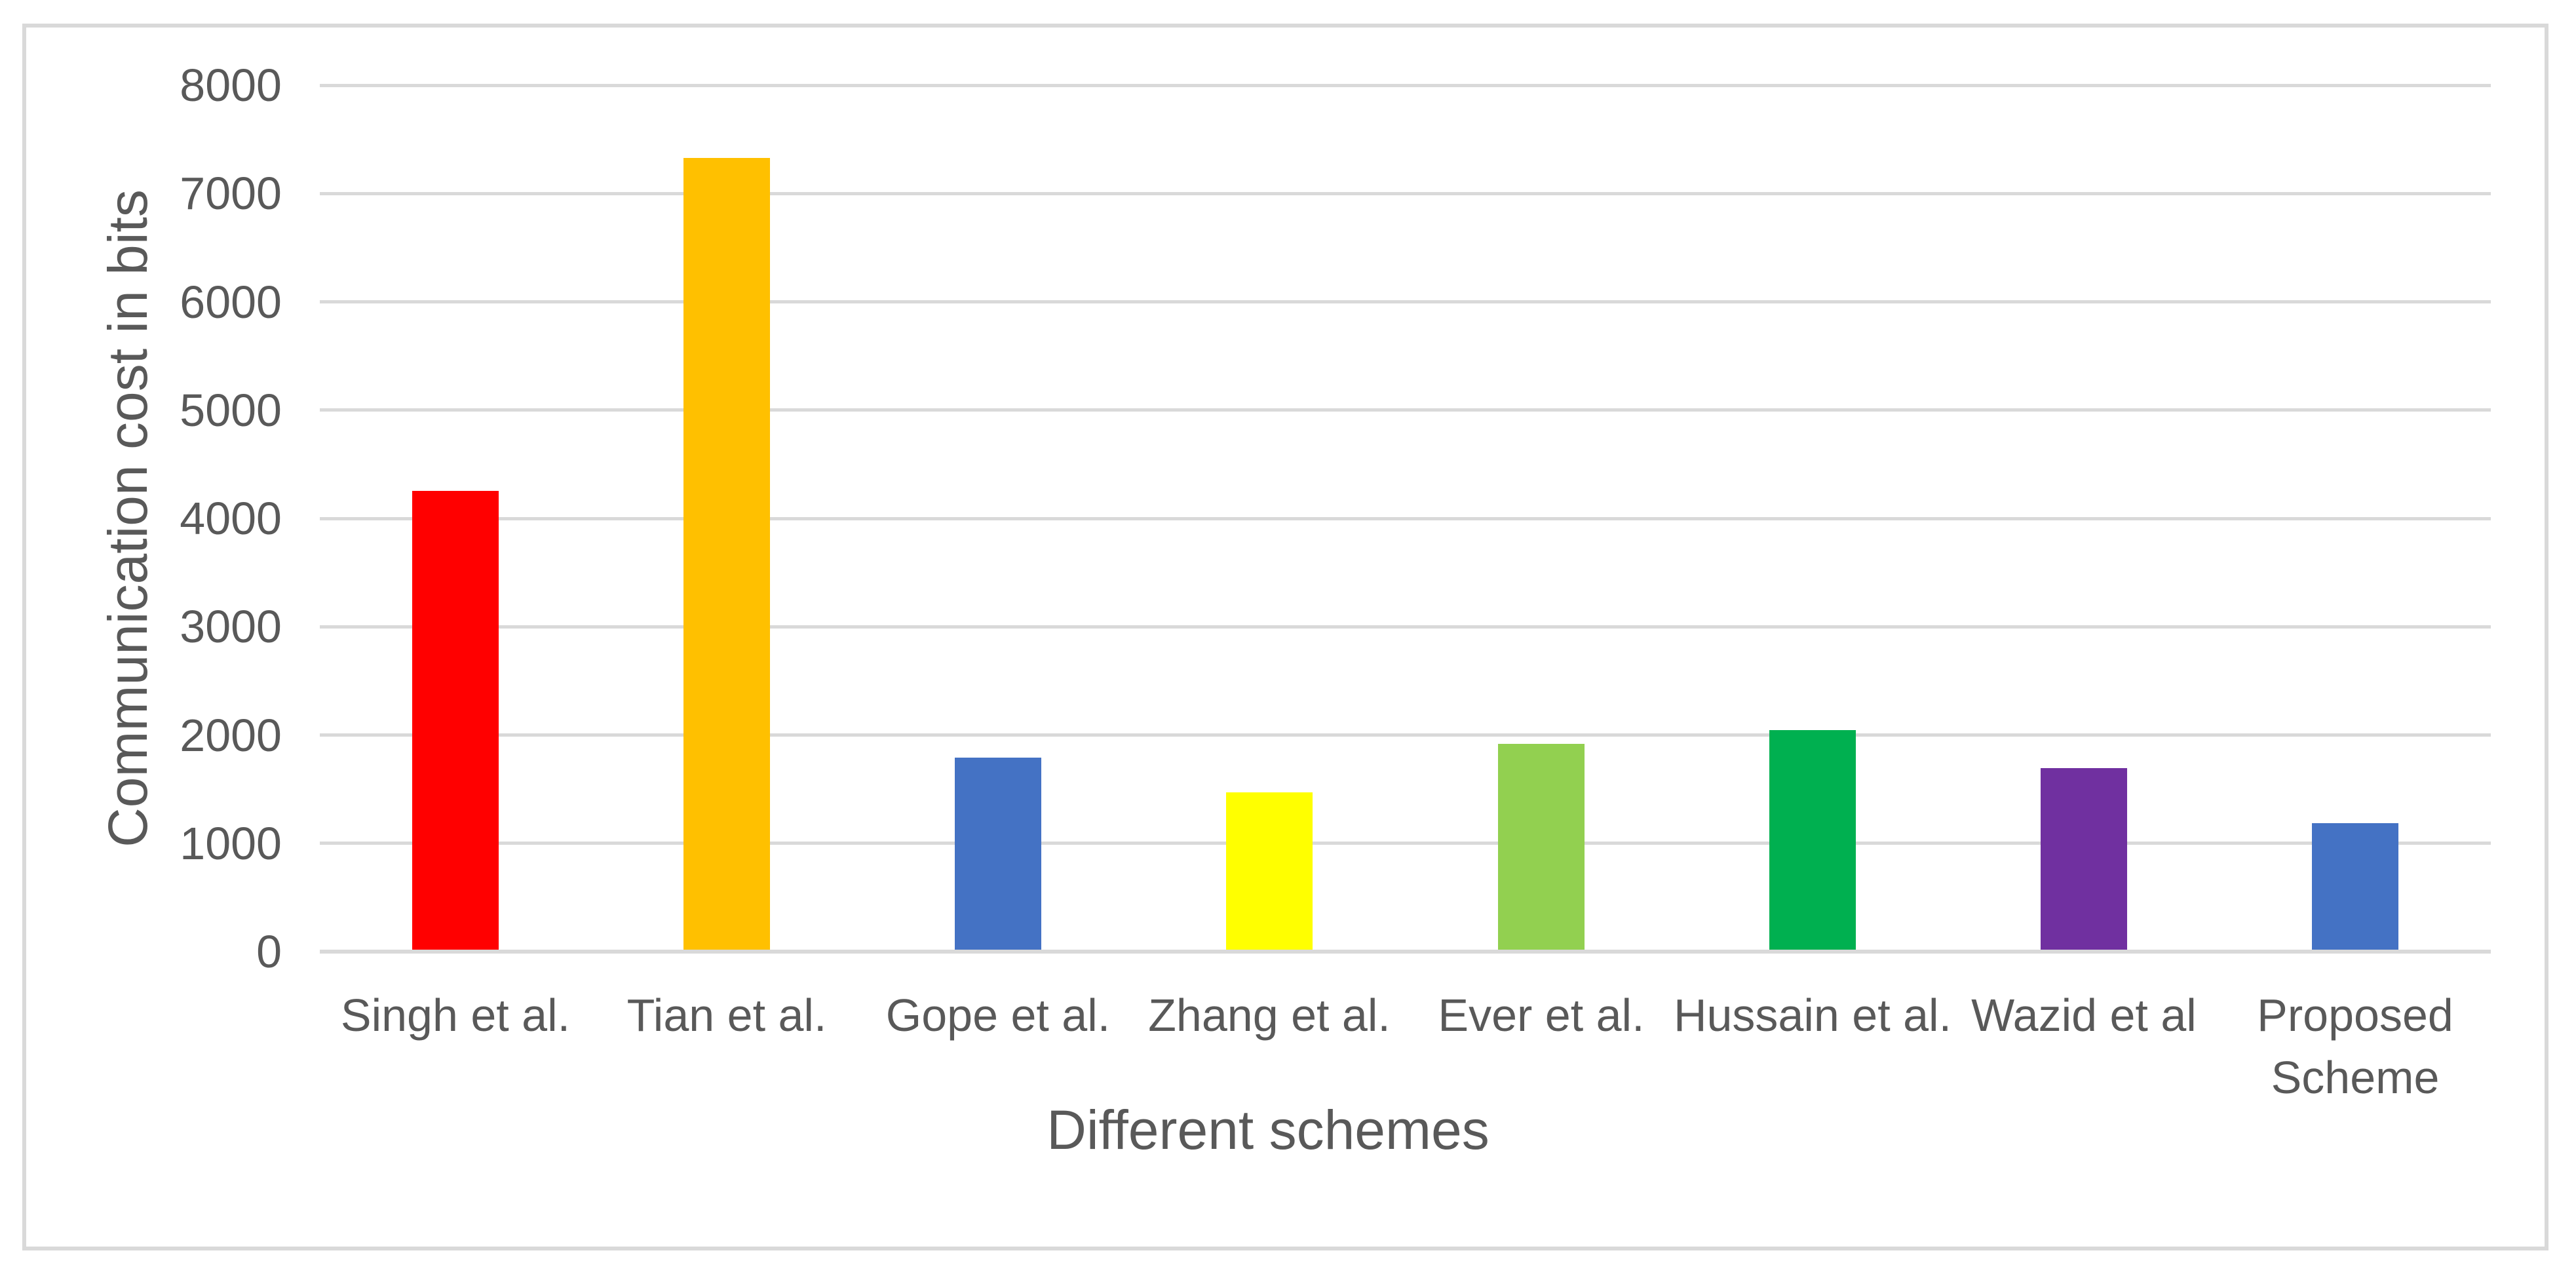  I want to click on y-gridline-2000, so click(1405, 735).